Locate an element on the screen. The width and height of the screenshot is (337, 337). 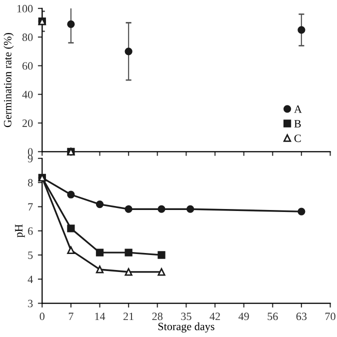
y-tick-label: 8 is located at coordinates (30, 183).